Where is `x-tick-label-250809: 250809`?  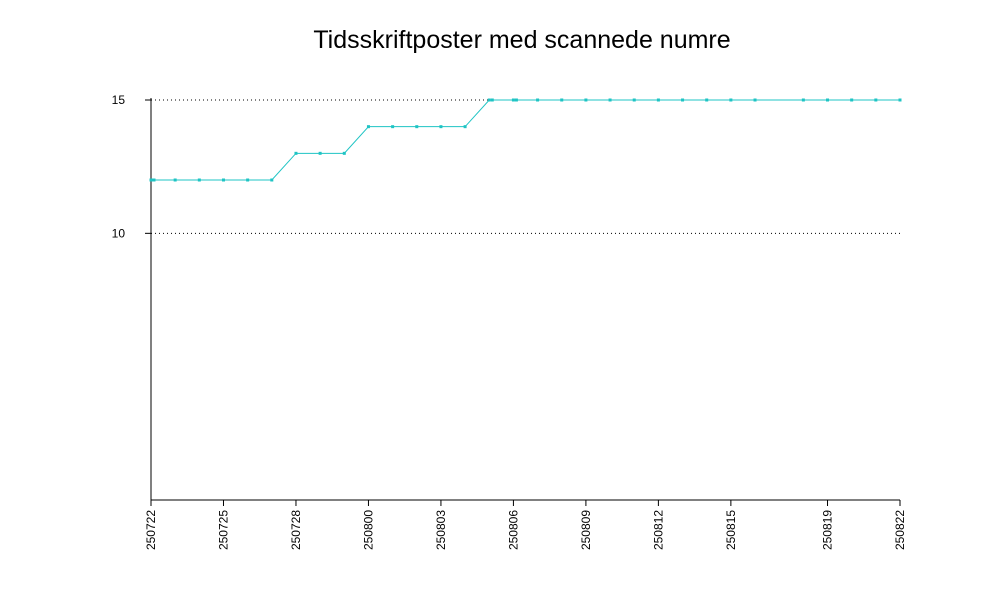
x-tick-label-250809: 250809 is located at coordinates (586, 530).